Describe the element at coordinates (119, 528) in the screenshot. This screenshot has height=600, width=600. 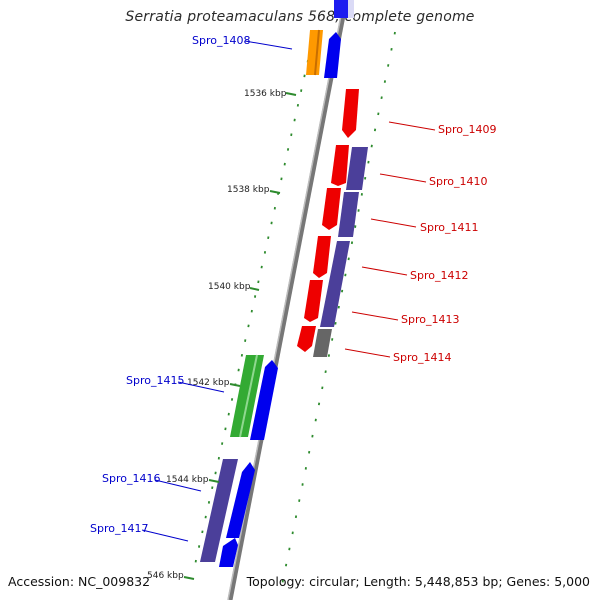
I see `gene-label-spro-1417: Spro_1417` at that location.